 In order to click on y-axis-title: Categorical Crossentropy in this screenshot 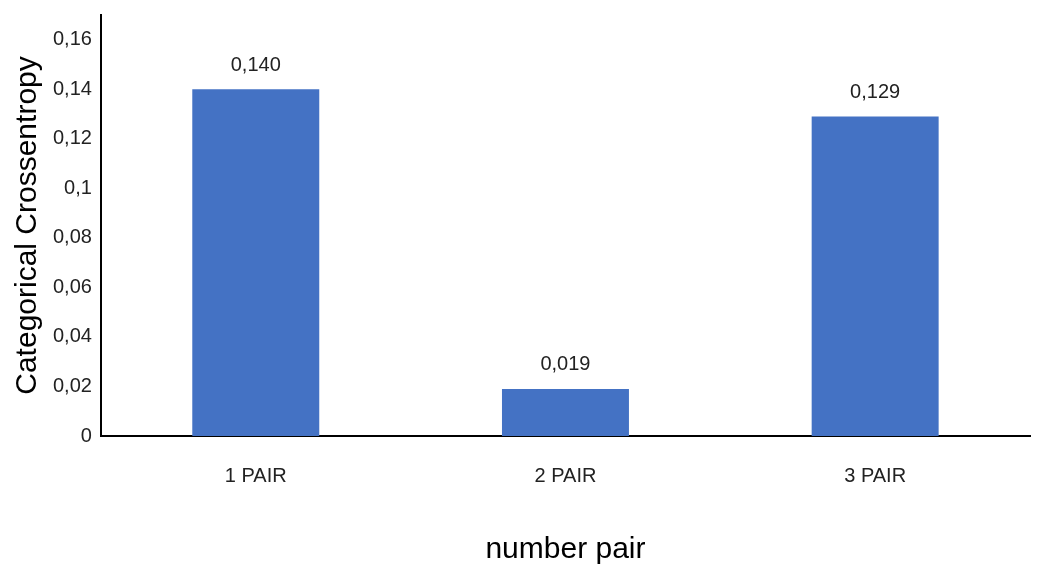, I will do `click(26, 225)`.